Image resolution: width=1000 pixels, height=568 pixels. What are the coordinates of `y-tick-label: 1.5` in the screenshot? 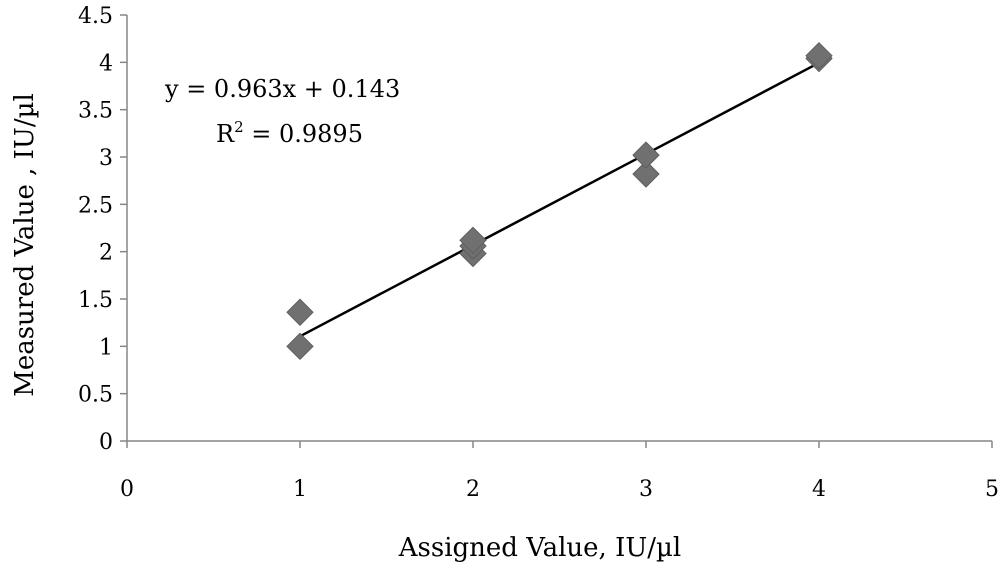 It's located at (95, 300).